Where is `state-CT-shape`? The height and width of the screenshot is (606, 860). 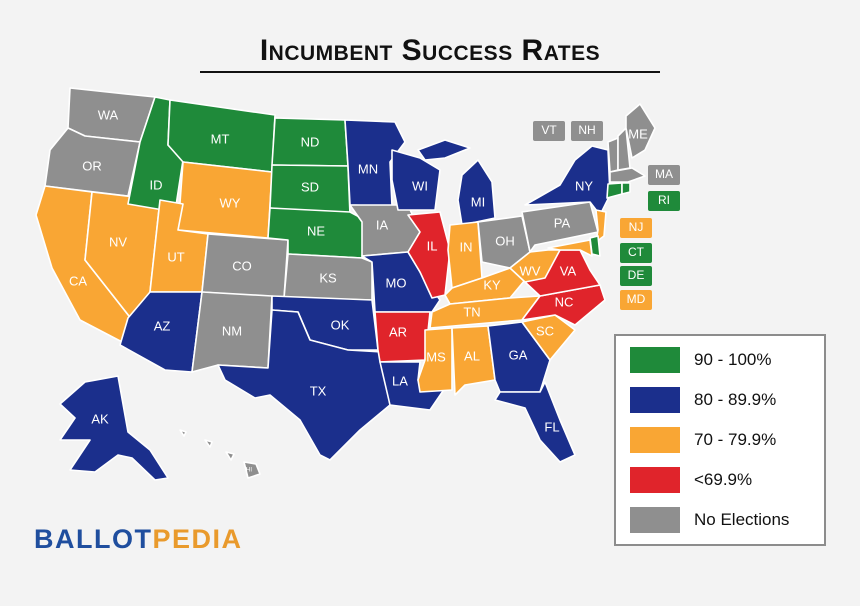 state-CT-shape is located at coordinates (614, 190).